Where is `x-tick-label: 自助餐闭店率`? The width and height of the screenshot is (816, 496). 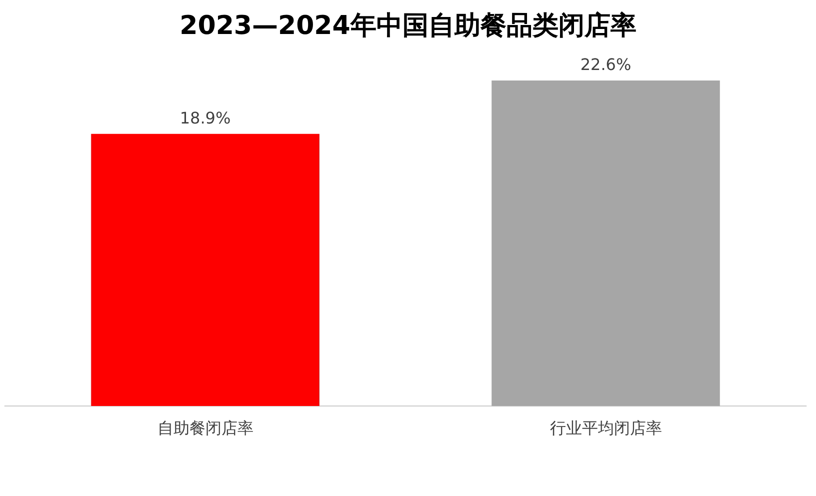
x-tick-label: 自助餐闭店率 is located at coordinates (205, 428).